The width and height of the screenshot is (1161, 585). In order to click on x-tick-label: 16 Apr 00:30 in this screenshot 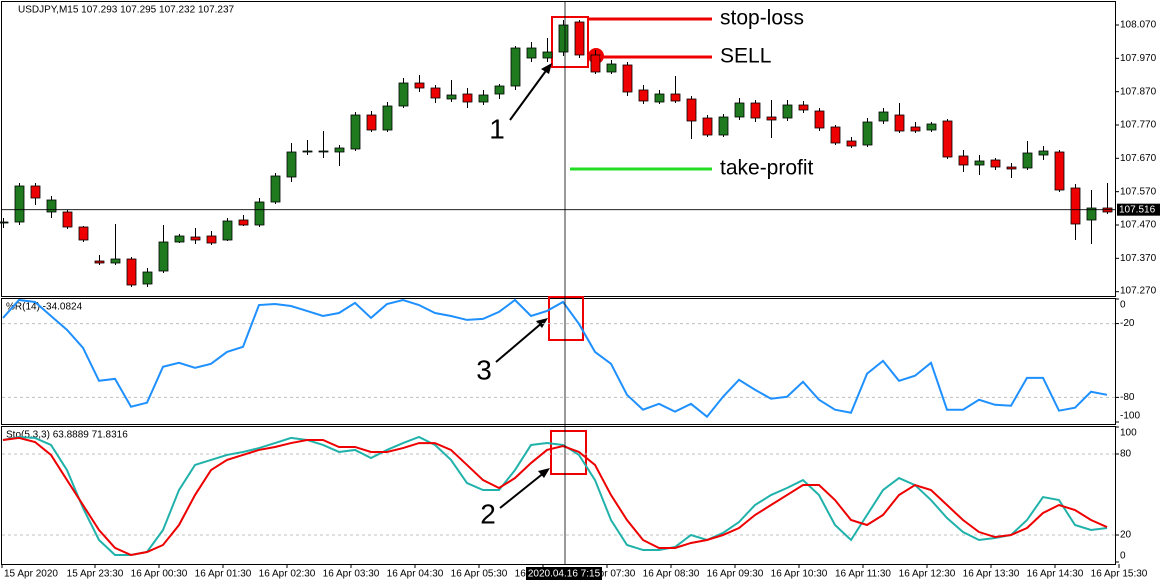, I will do `click(159, 574)`.